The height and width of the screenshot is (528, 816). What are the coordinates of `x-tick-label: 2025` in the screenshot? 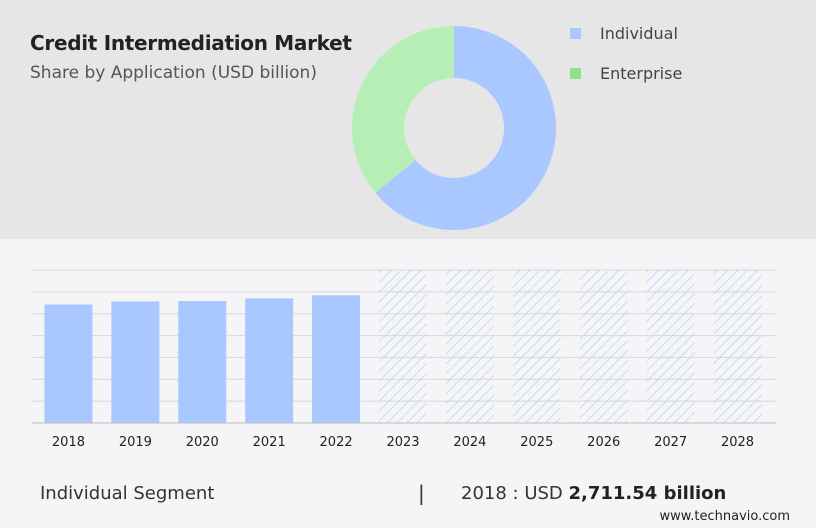 It's located at (536, 442).